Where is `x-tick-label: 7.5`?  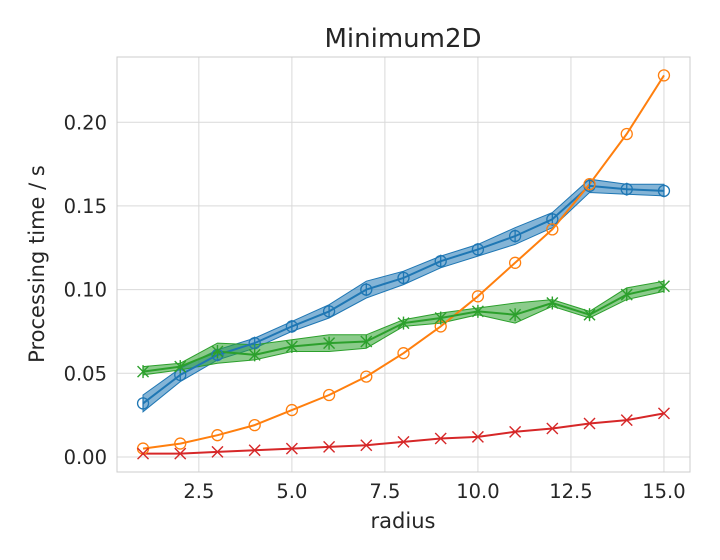 x-tick-label: 7.5 is located at coordinates (384, 491).